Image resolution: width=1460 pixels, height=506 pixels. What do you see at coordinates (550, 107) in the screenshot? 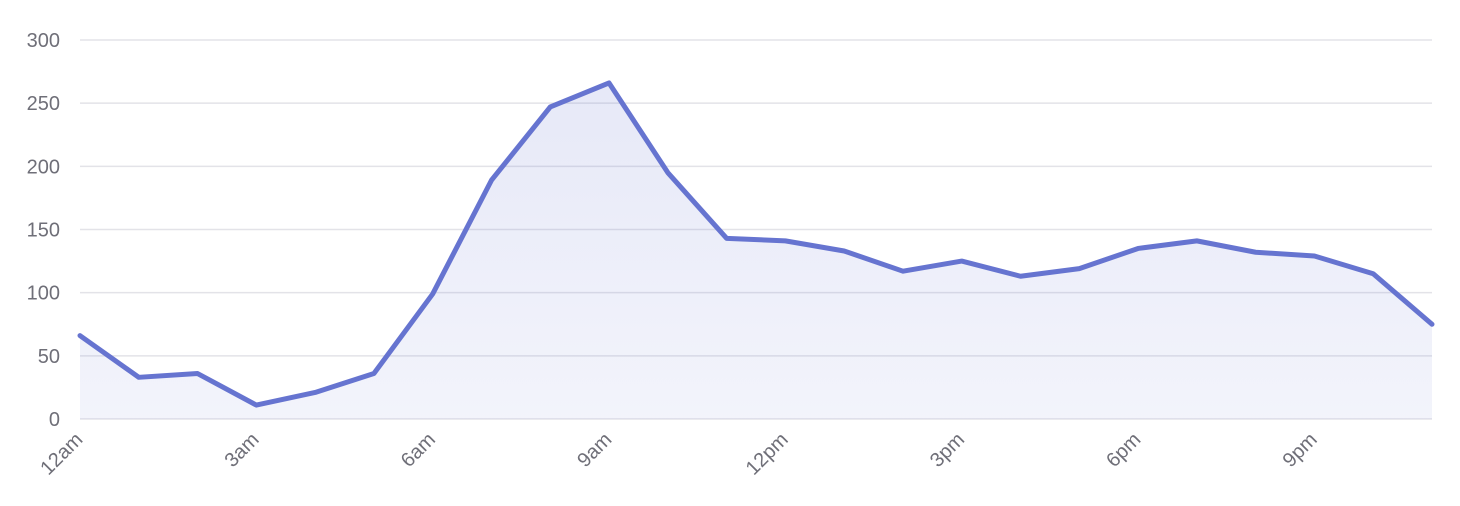
I see `data-point-8am` at bounding box center [550, 107].